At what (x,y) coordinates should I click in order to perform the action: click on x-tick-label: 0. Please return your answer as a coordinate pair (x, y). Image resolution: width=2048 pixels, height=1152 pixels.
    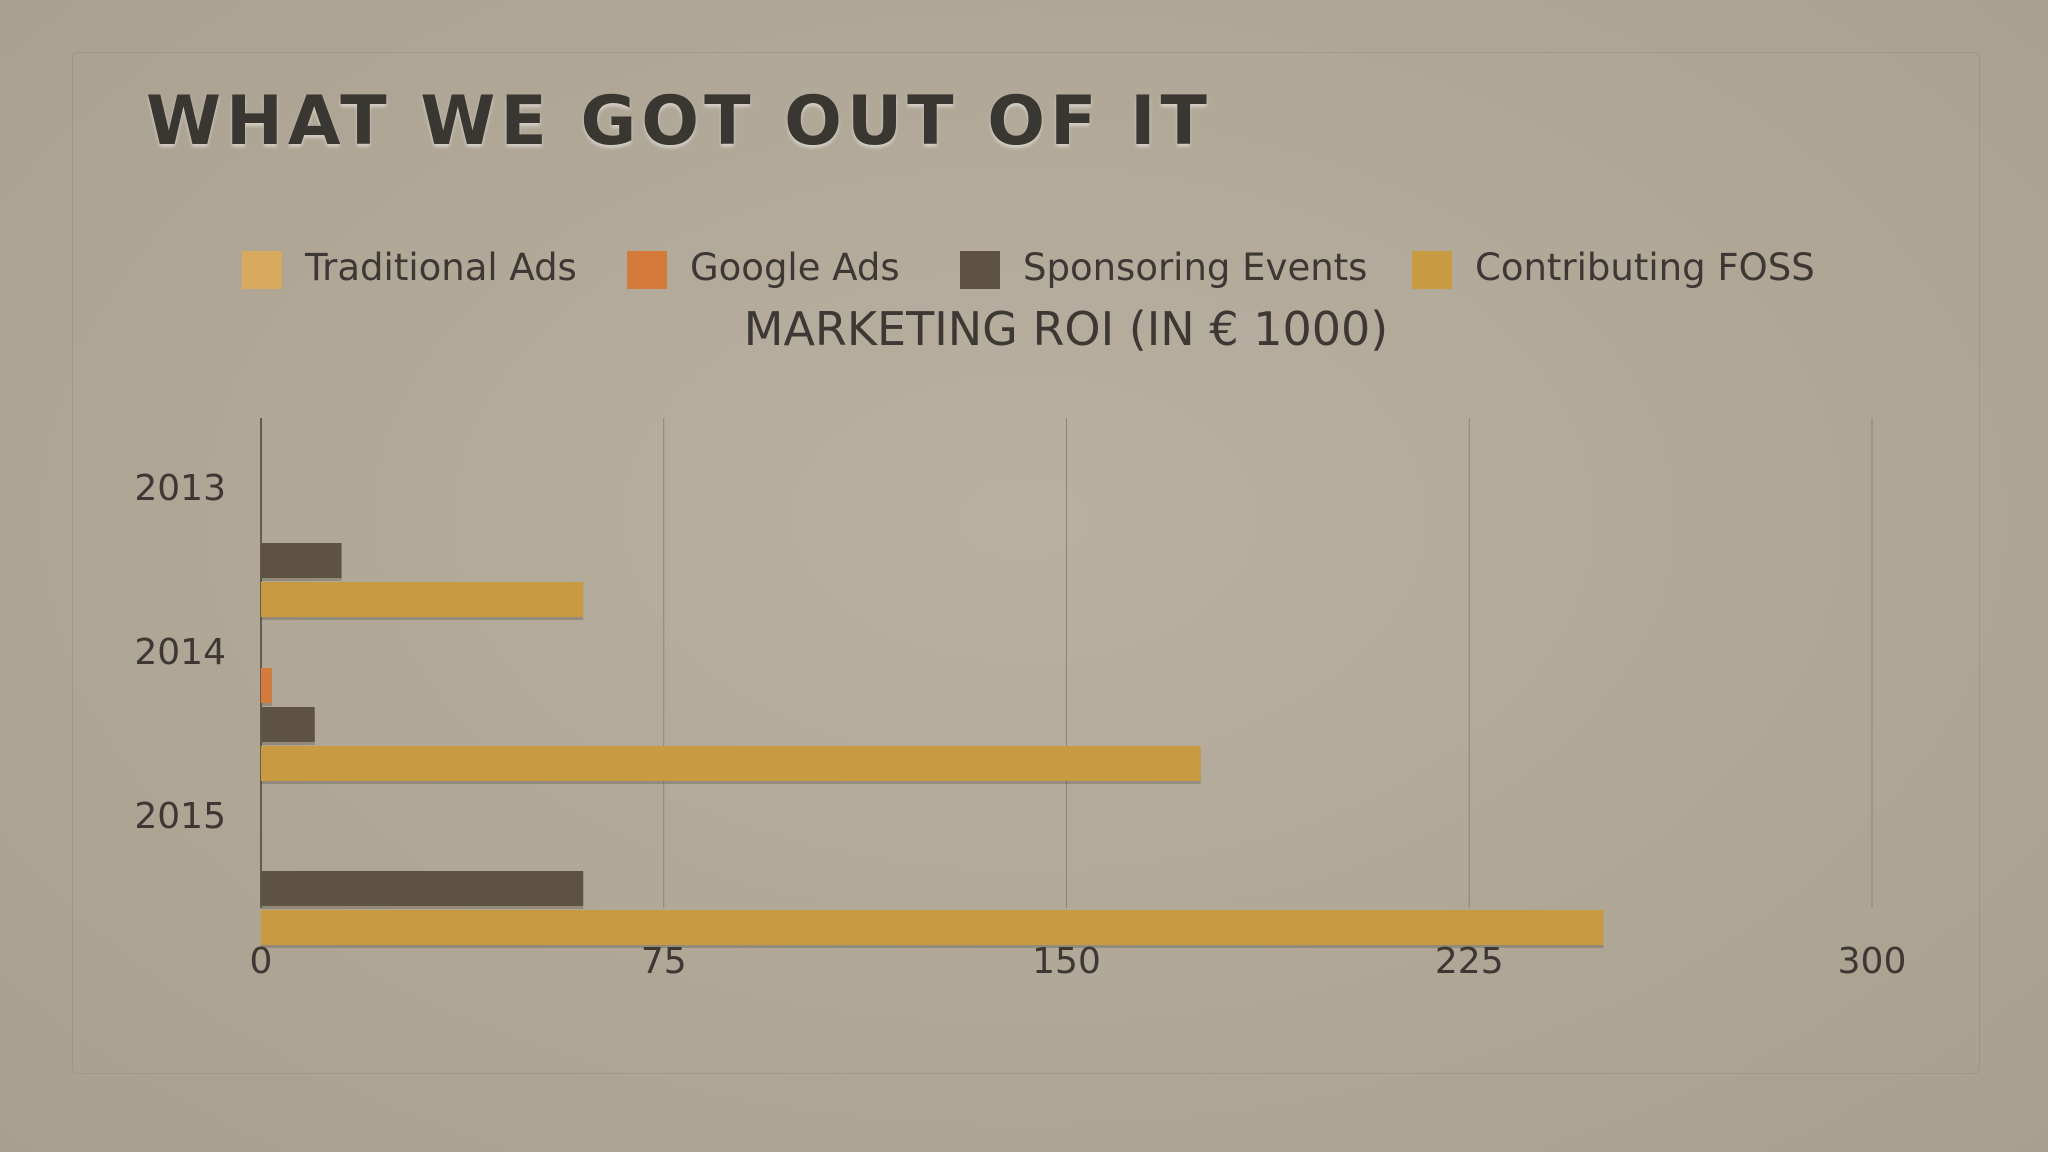
    Looking at the image, I should click on (261, 961).